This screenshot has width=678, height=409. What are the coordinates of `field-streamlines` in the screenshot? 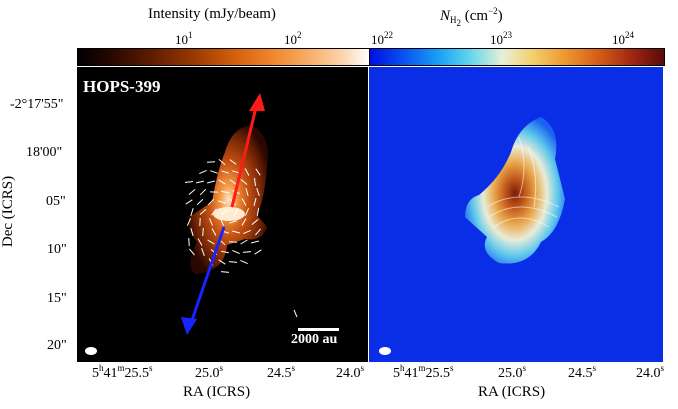 It's located at (523, 182).